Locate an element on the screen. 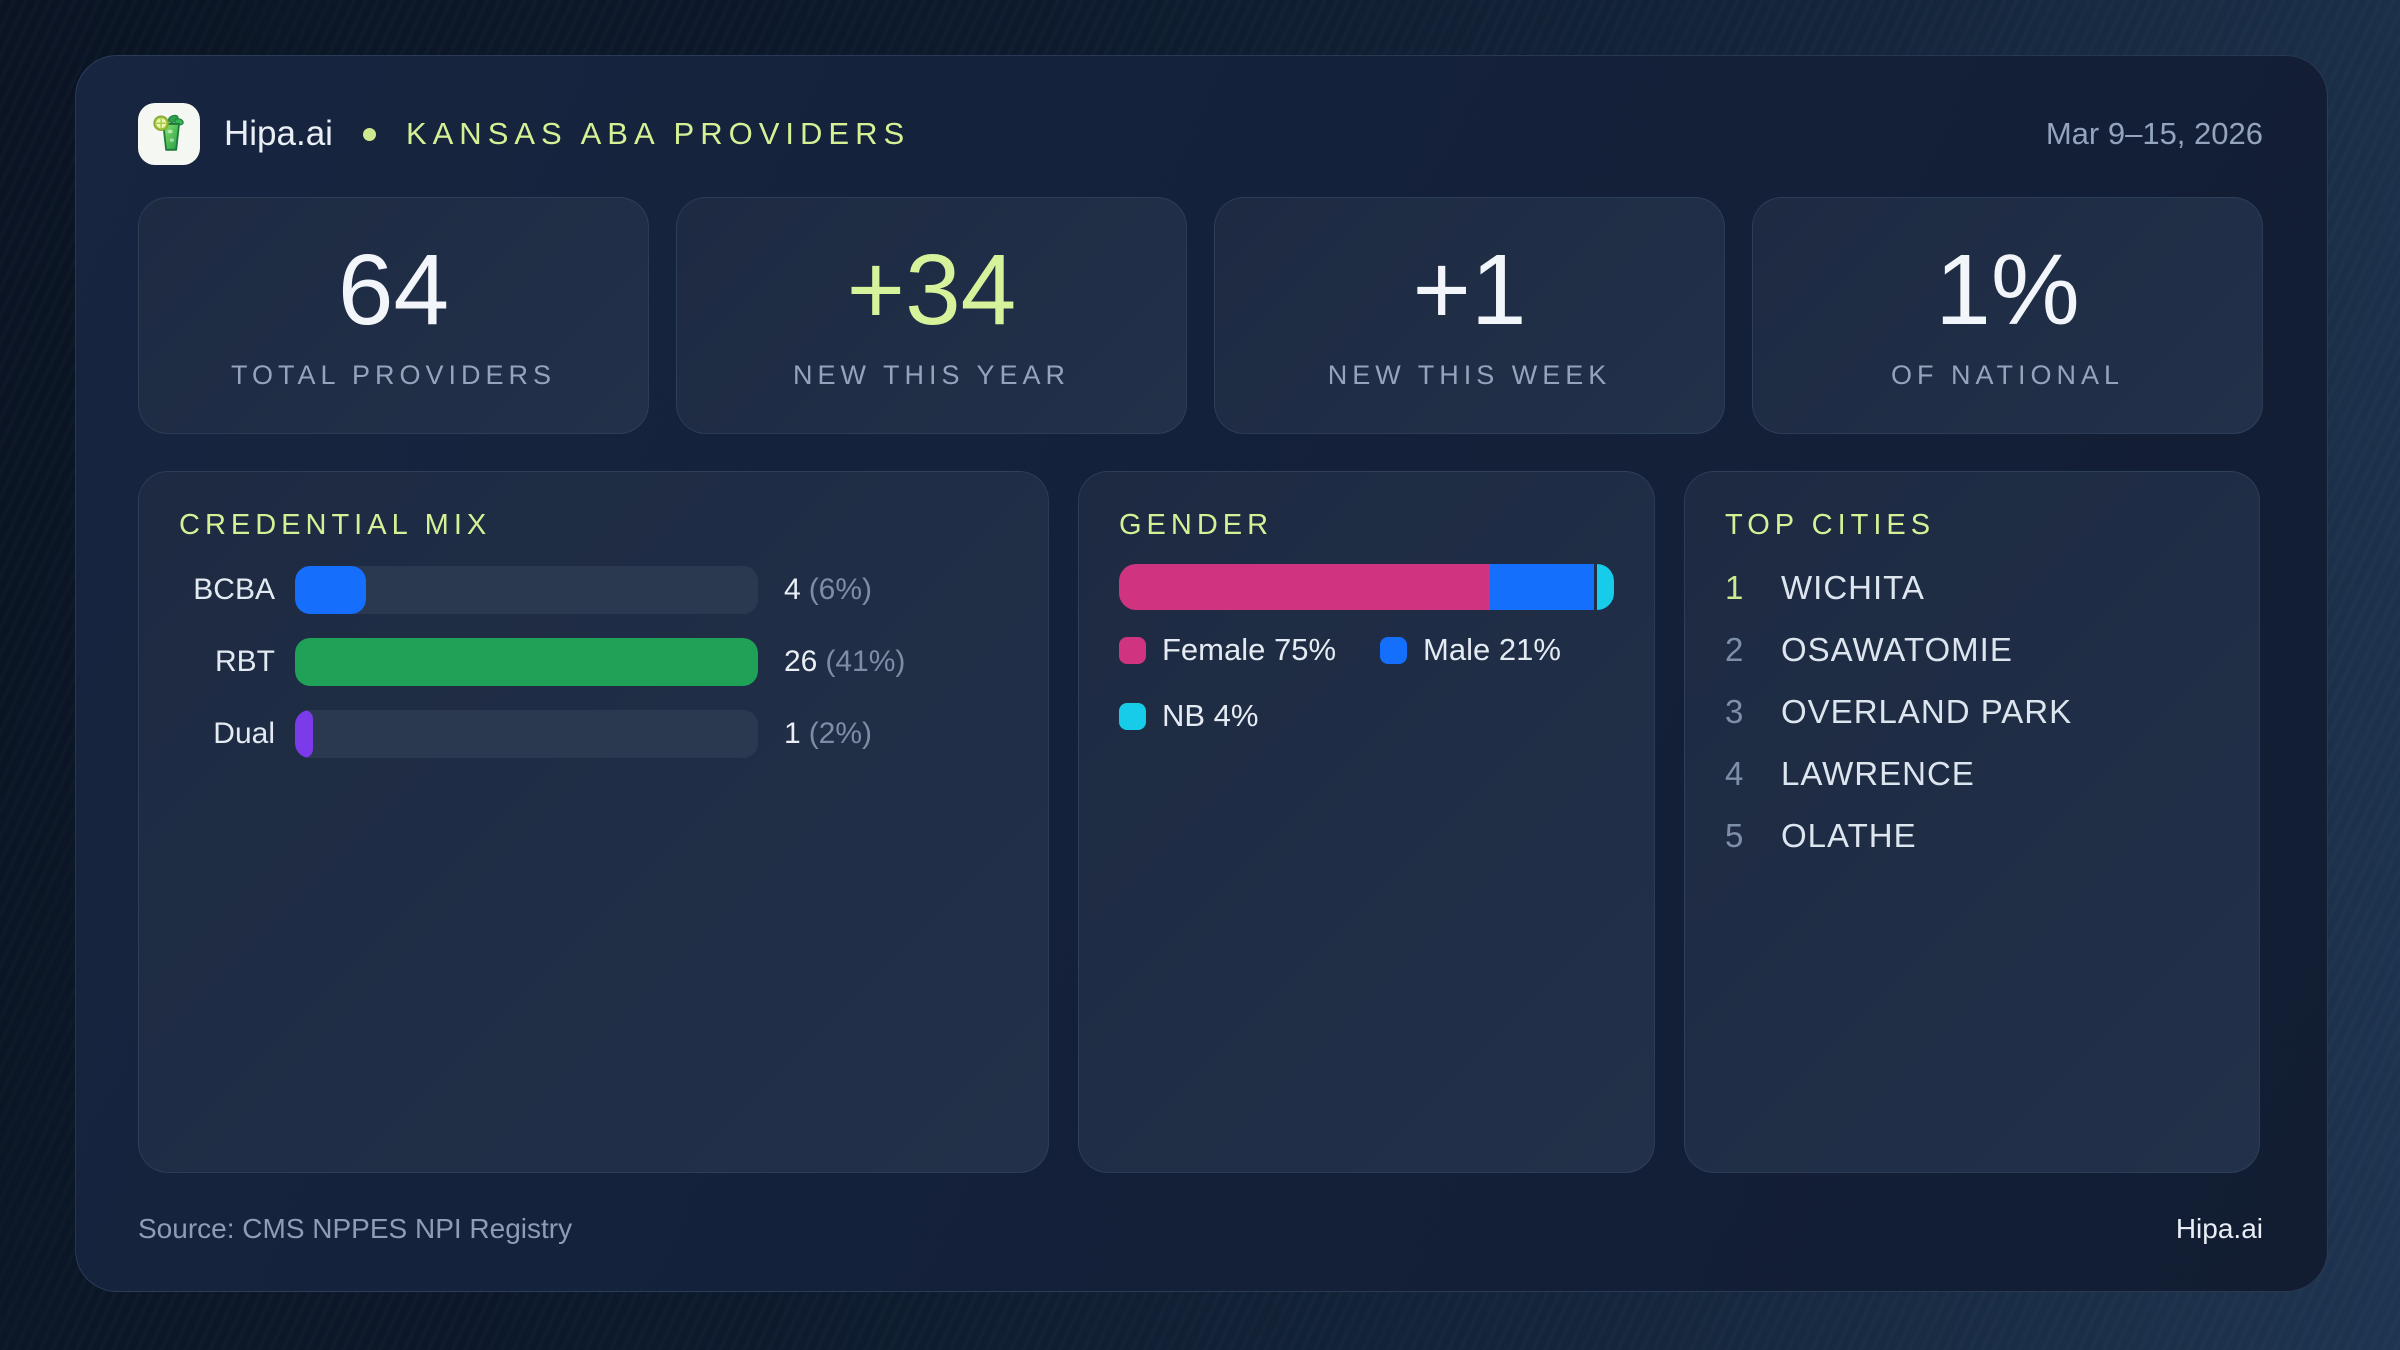  legend-label: NB 4% is located at coordinates (1210, 715).